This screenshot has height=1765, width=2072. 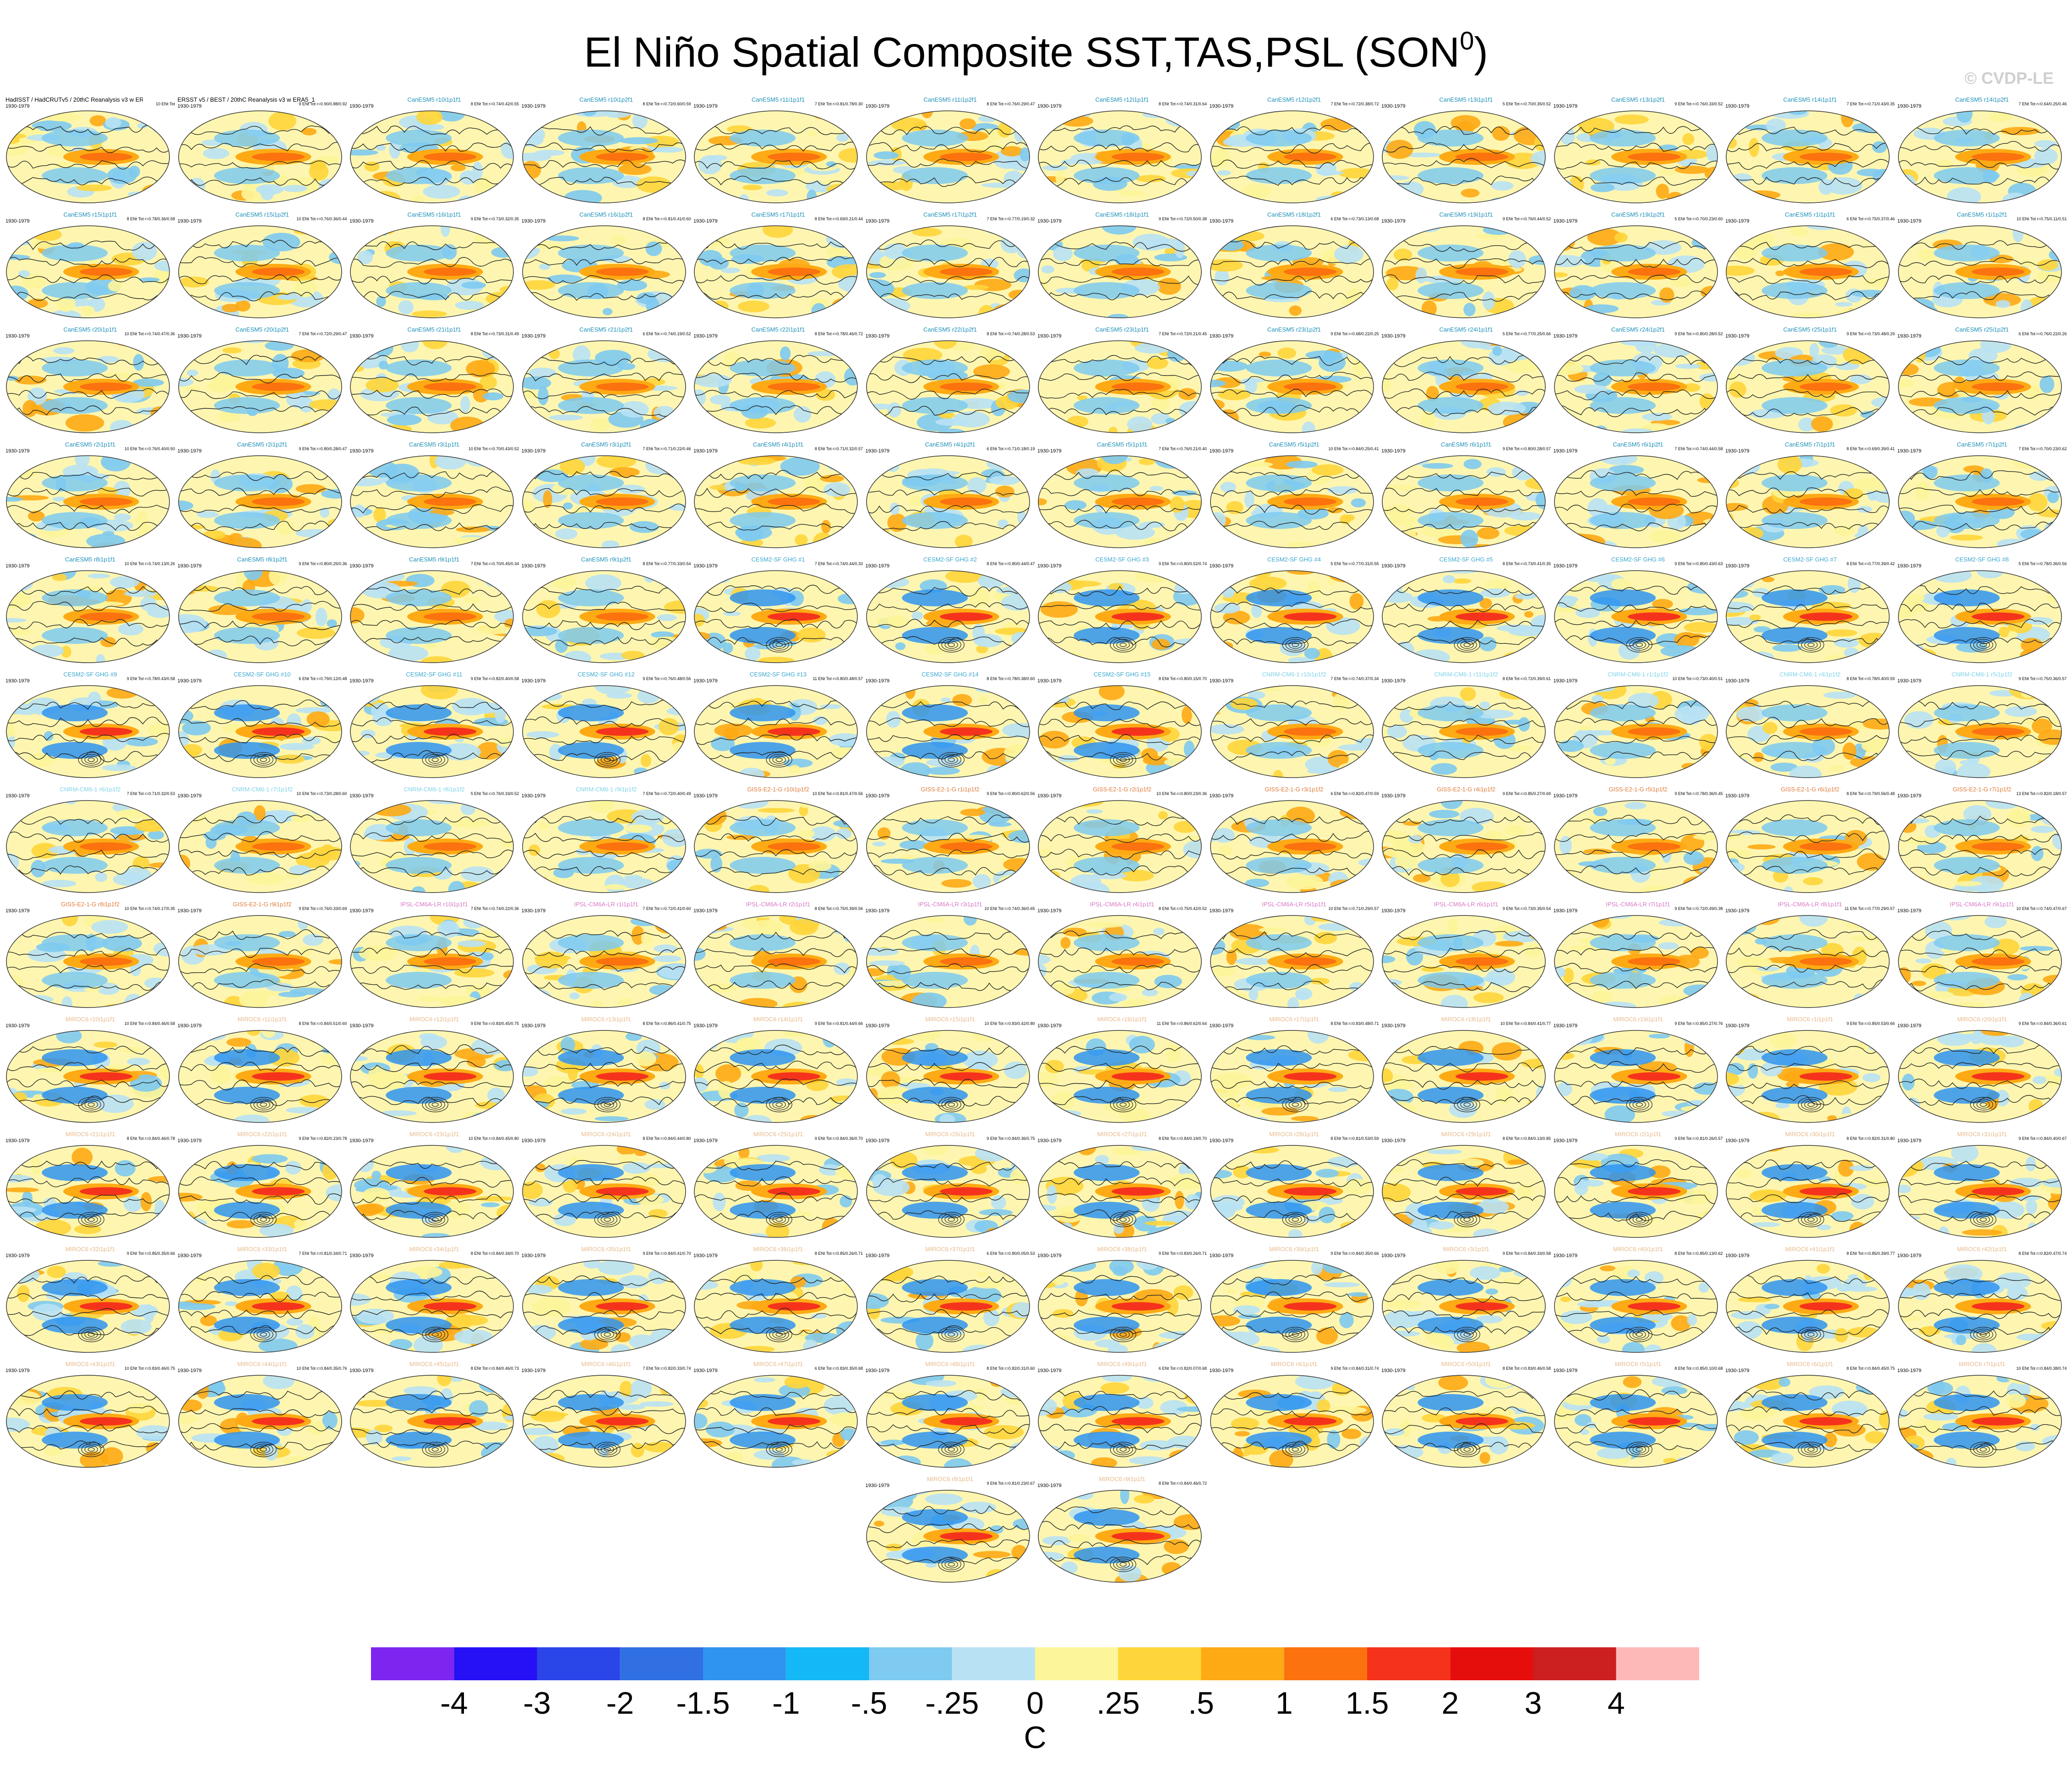 What do you see at coordinates (263, 444) in the screenshot?
I see `panel-title: CanESM5 r2i1p2f1` at bounding box center [263, 444].